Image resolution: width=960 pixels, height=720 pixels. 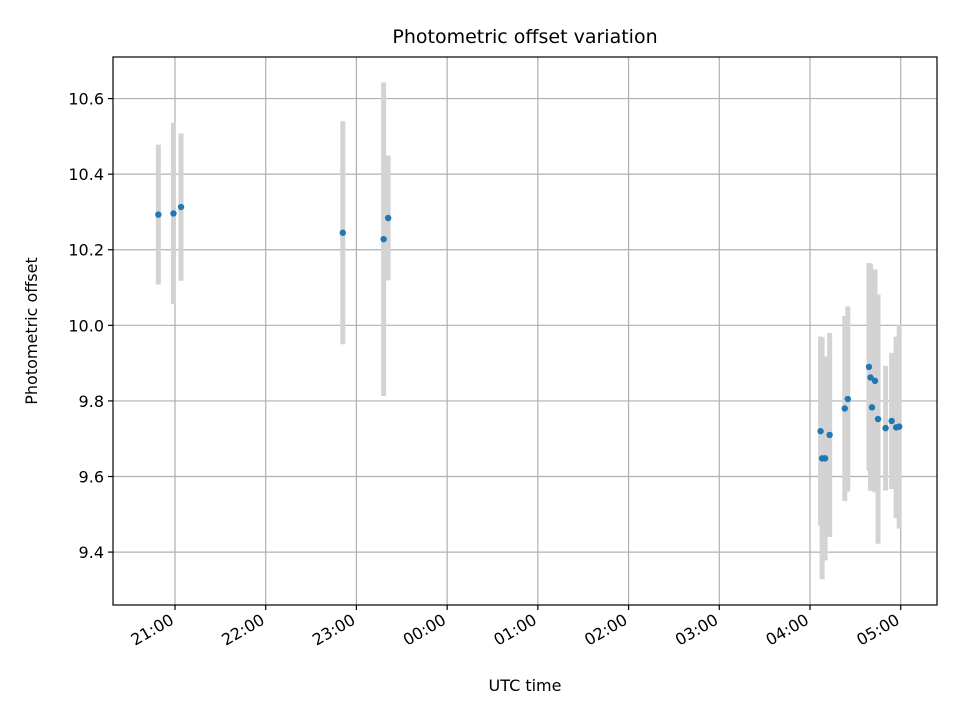 I want to click on y-axis-label: Photometric offset, so click(x=31, y=331).